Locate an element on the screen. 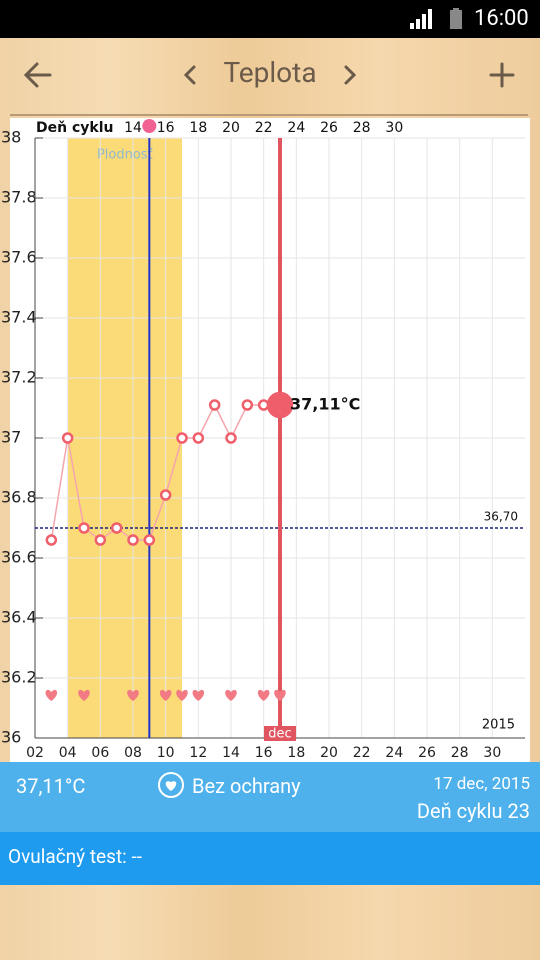  y-tick-label: 37.6 is located at coordinates (19, 257).